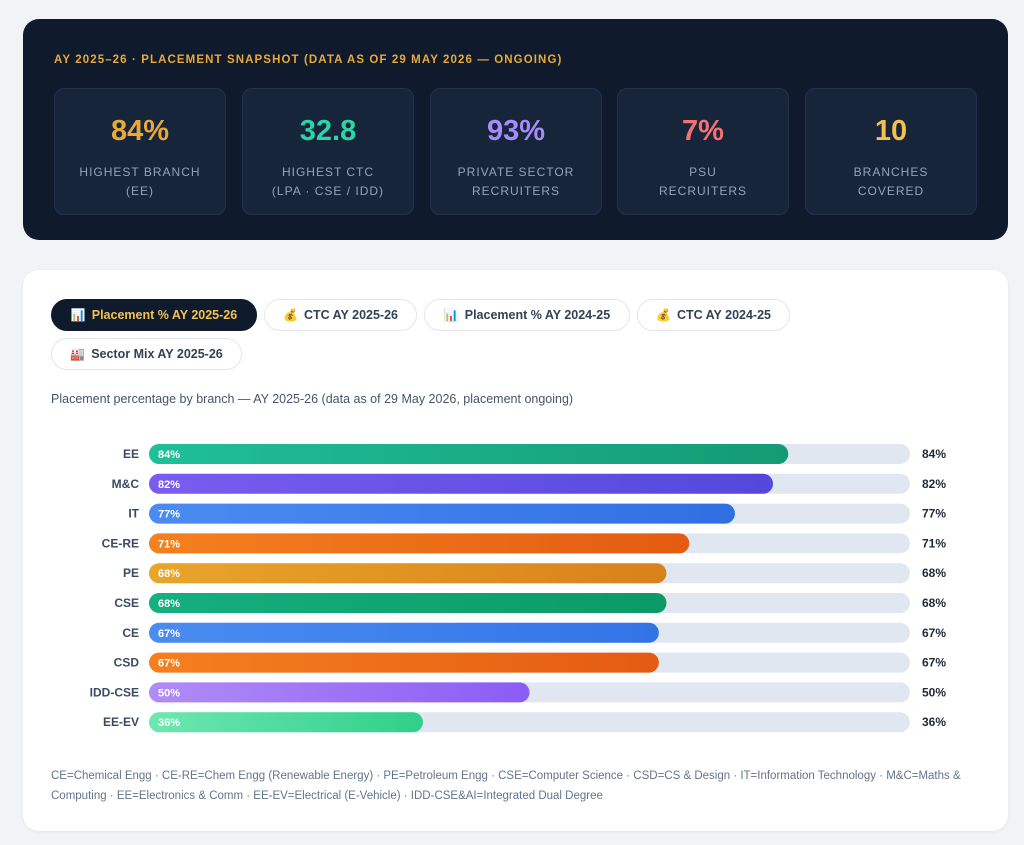 Image resolution: width=1024 pixels, height=845 pixels. Describe the element at coordinates (328, 182) in the screenshot. I see `stat-label: HIGHEST CTC (LPA · CSE / IDD)` at that location.